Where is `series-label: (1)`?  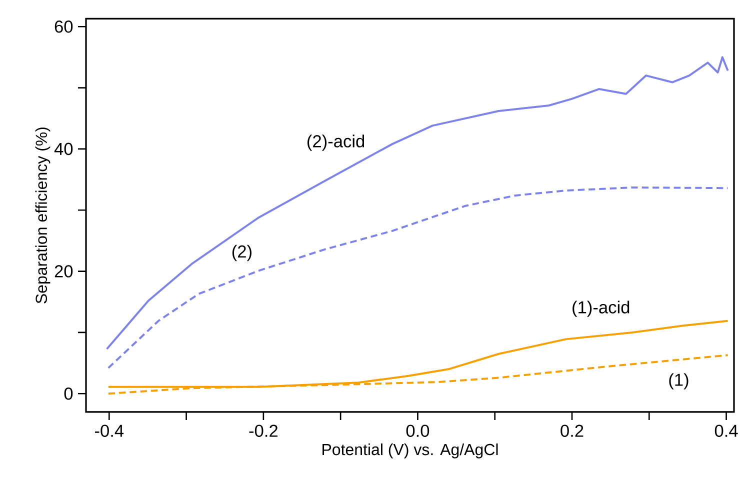 series-label: (1) is located at coordinates (678, 381).